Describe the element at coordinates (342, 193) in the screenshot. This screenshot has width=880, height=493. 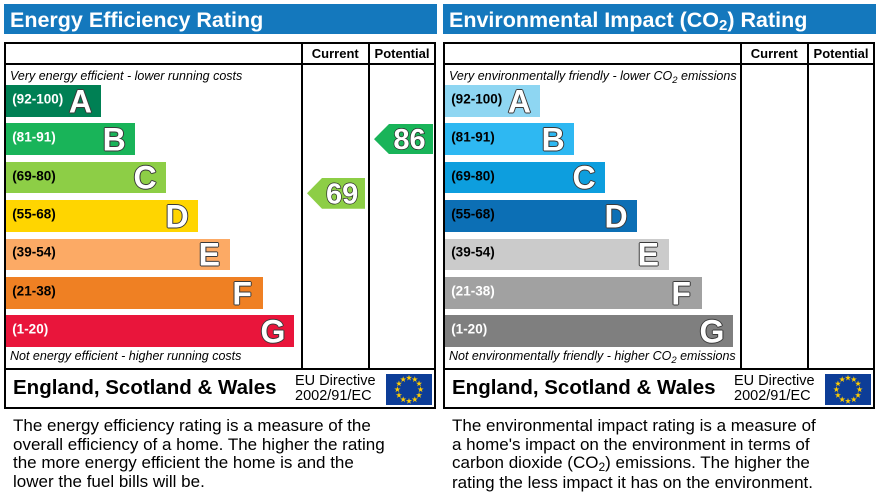
I see `svg-text: 69` at that location.